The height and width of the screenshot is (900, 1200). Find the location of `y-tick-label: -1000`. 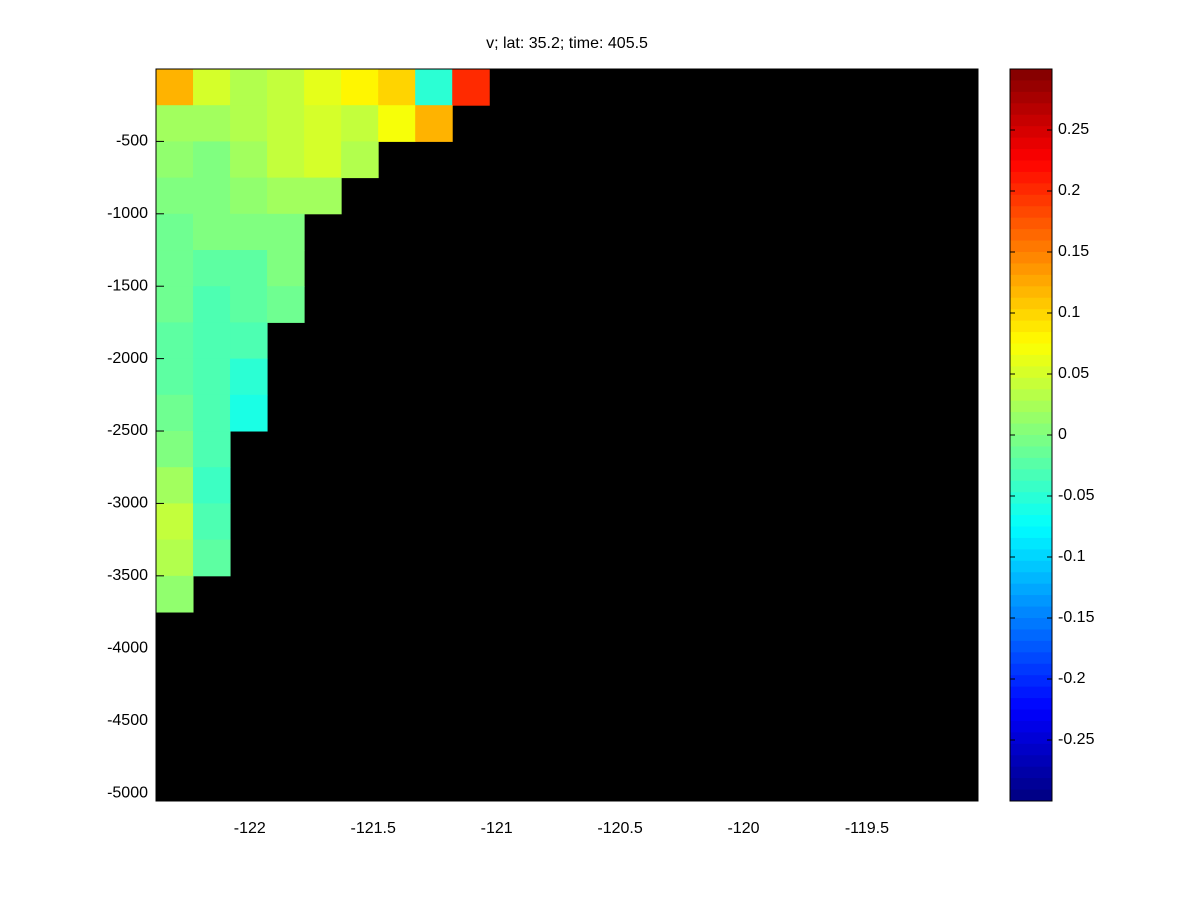

y-tick-label: -1000 is located at coordinates (127, 213).